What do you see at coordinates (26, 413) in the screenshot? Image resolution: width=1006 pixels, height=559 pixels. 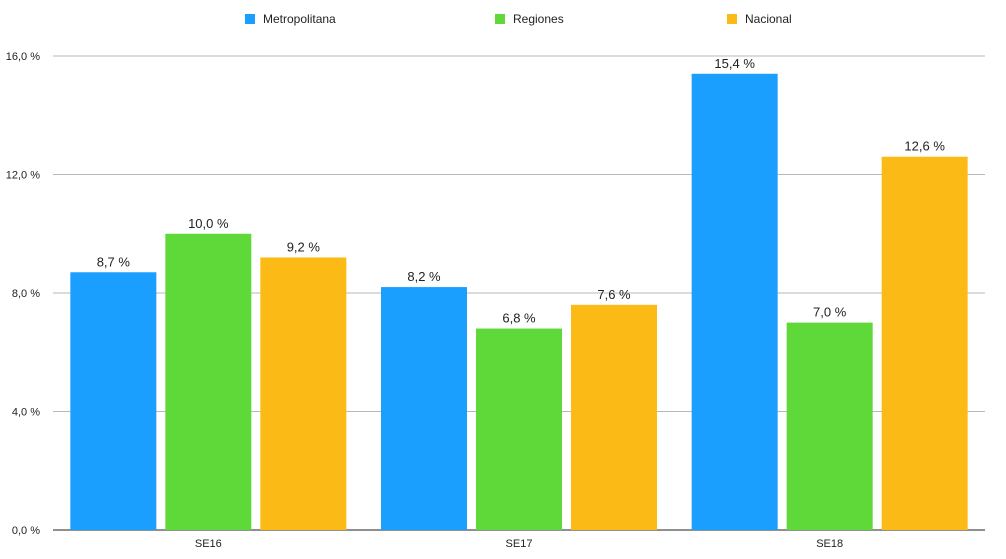 I see `y-tick-label: 4,0 %` at bounding box center [26, 413].